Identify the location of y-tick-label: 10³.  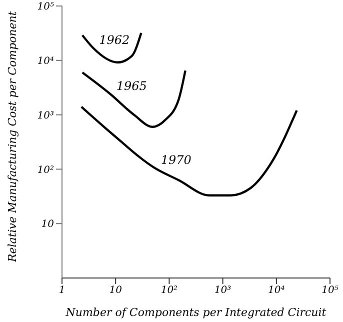
(45, 116).